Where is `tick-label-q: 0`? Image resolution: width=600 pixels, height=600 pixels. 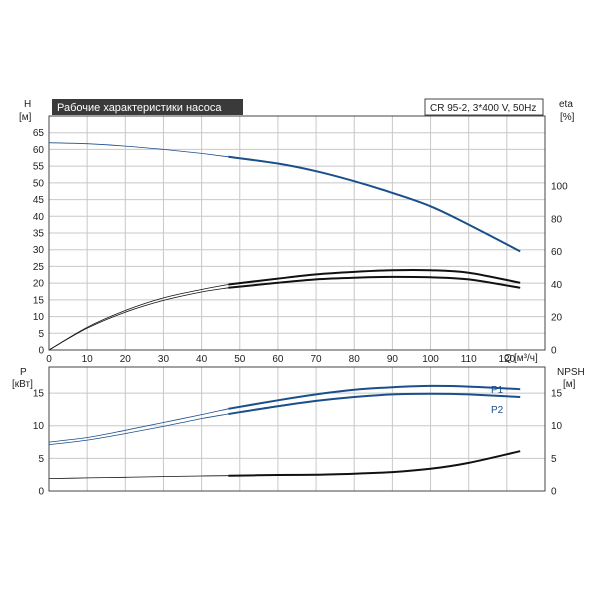 tick-label-q: 0 is located at coordinates (49, 359).